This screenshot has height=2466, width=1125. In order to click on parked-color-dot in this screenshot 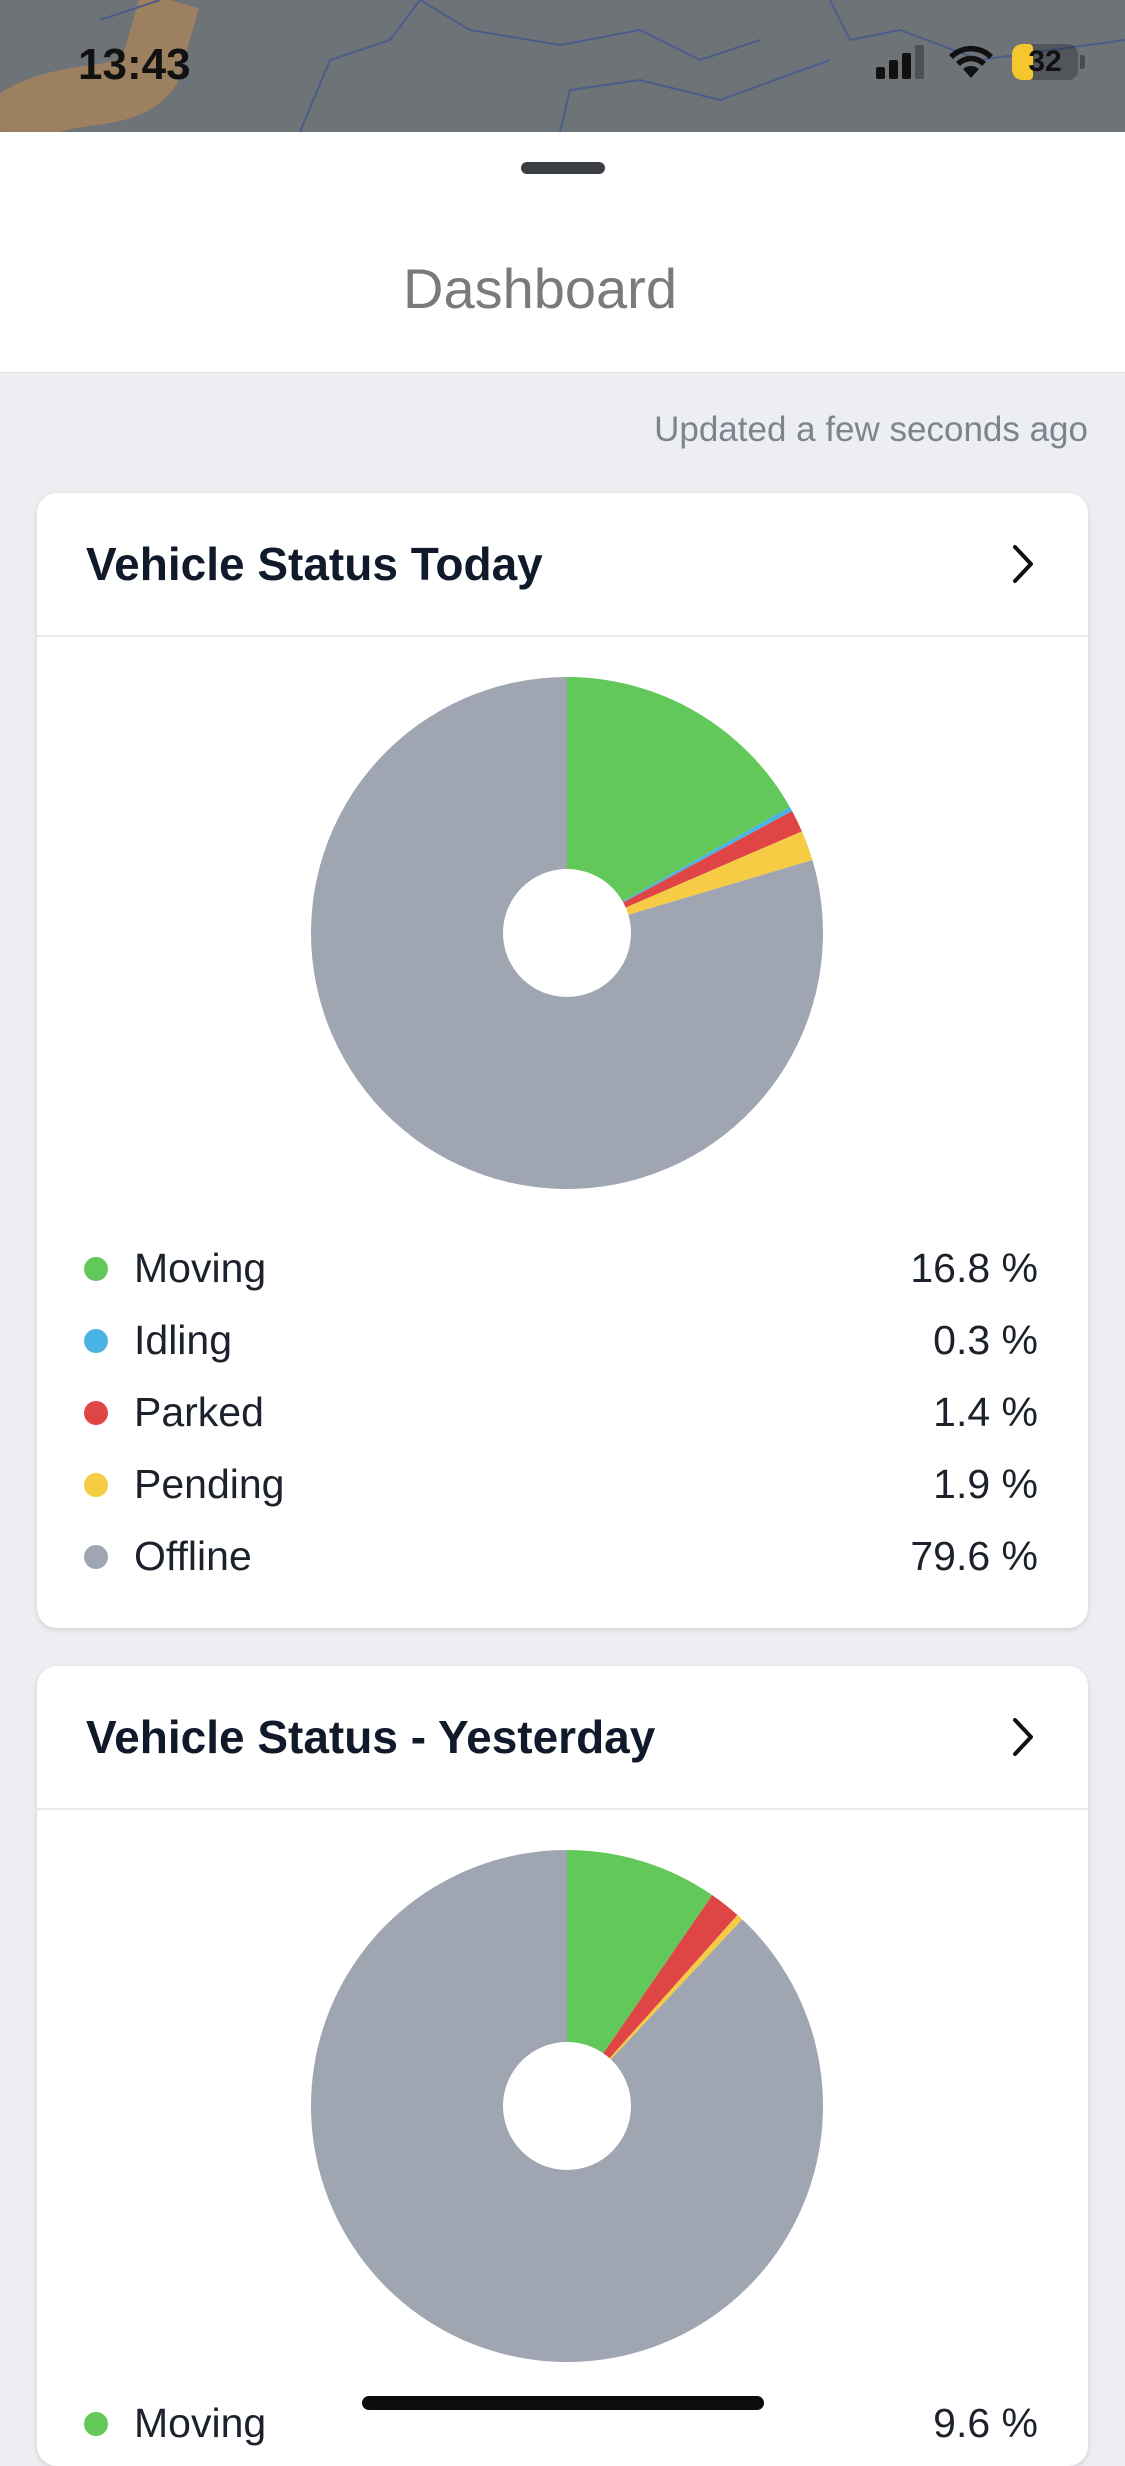, I will do `click(96, 1413)`.